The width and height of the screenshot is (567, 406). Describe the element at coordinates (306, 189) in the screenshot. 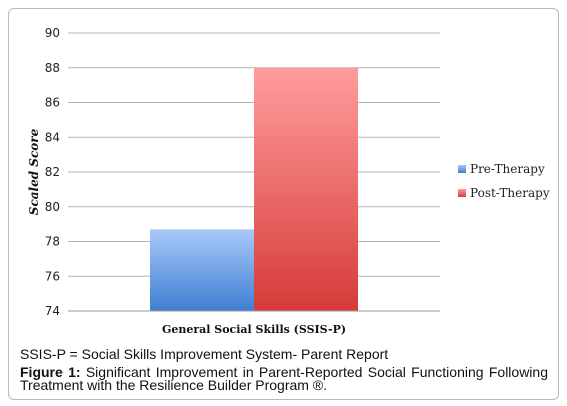

I see `bar-post-therapy` at that location.